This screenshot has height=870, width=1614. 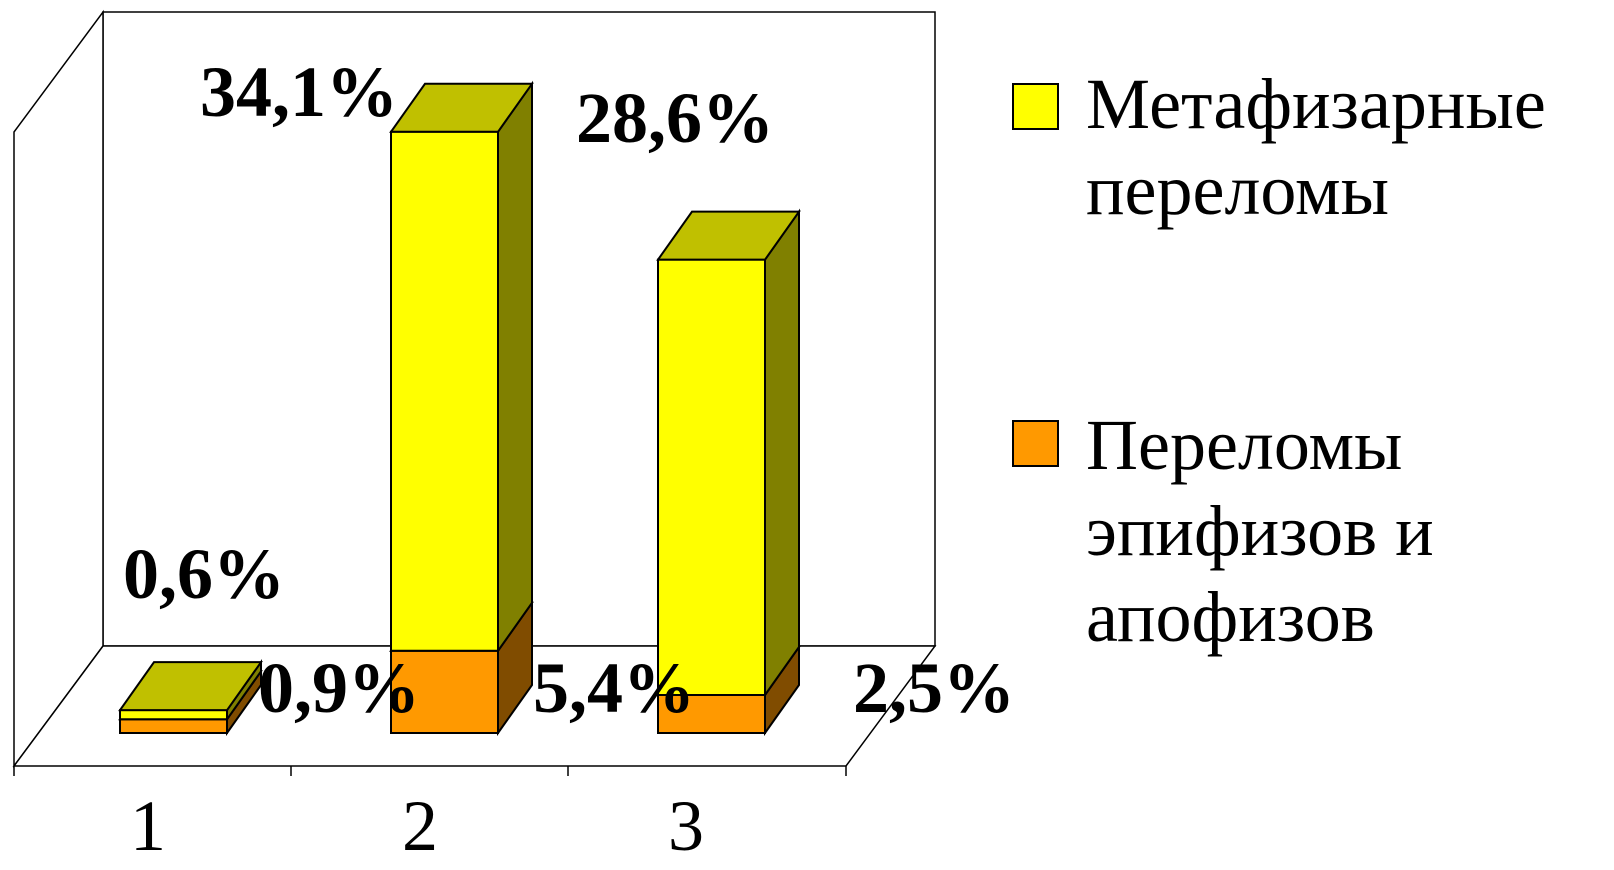 I want to click on x-tick-label: 2, so click(x=420, y=826).